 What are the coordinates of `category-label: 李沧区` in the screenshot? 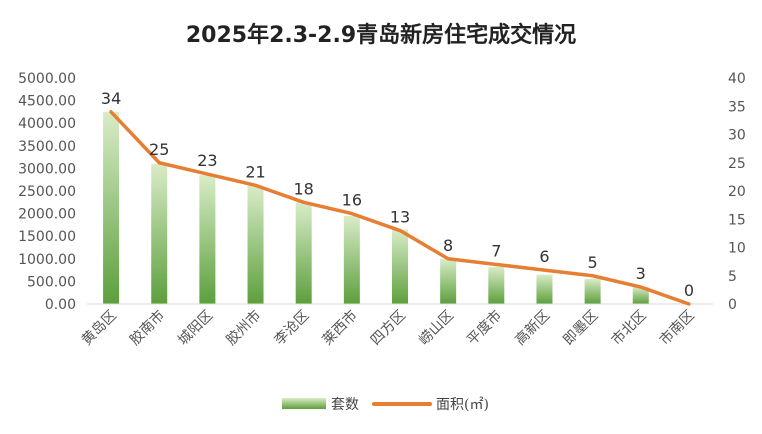 It's located at (292, 328).